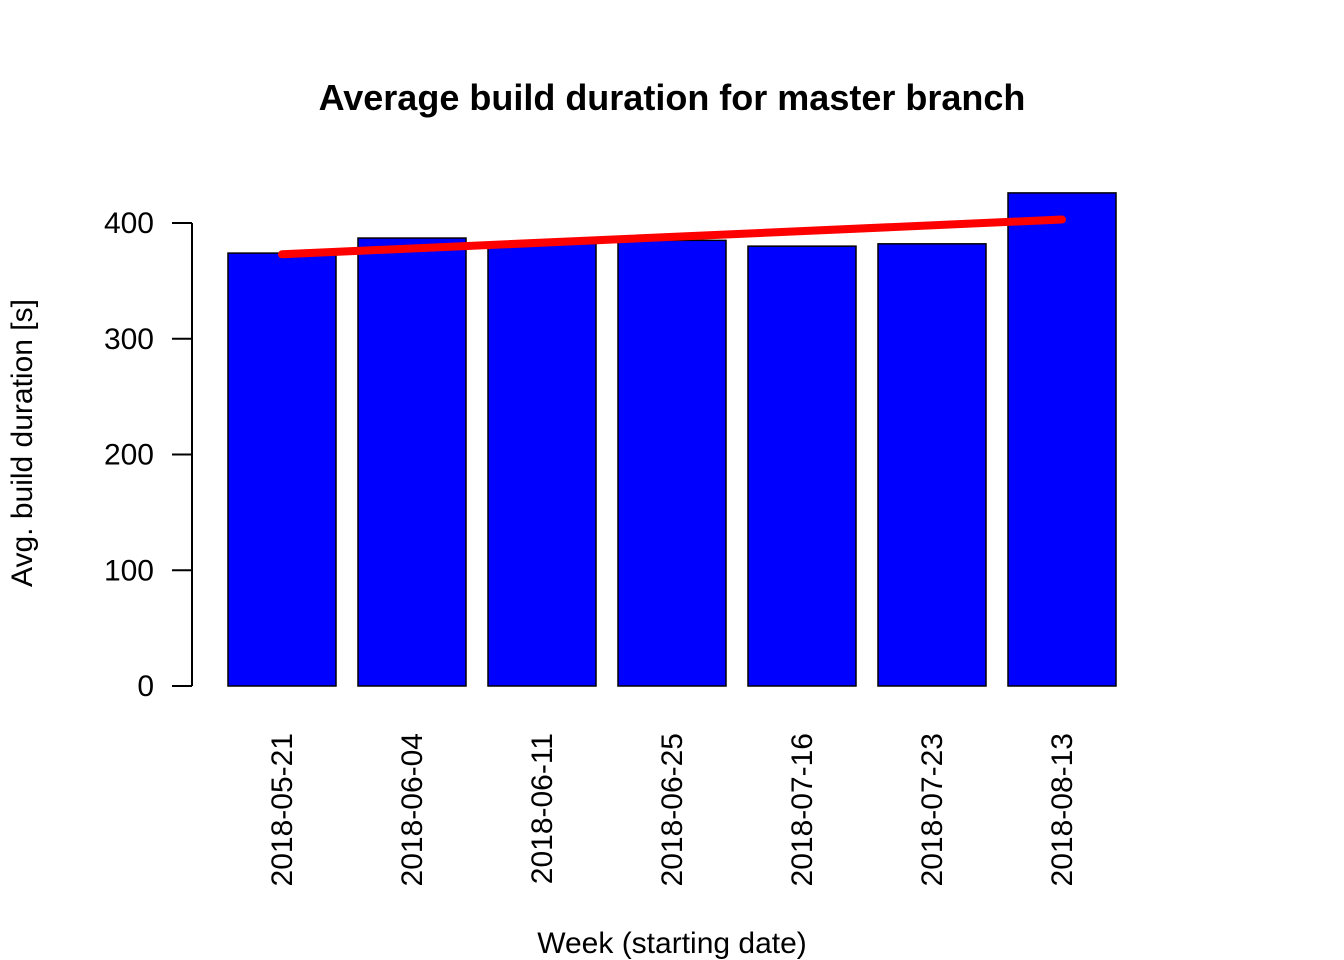  Describe the element at coordinates (542, 808) in the screenshot. I see `x-tick-label: 2018-06-11` at that location.